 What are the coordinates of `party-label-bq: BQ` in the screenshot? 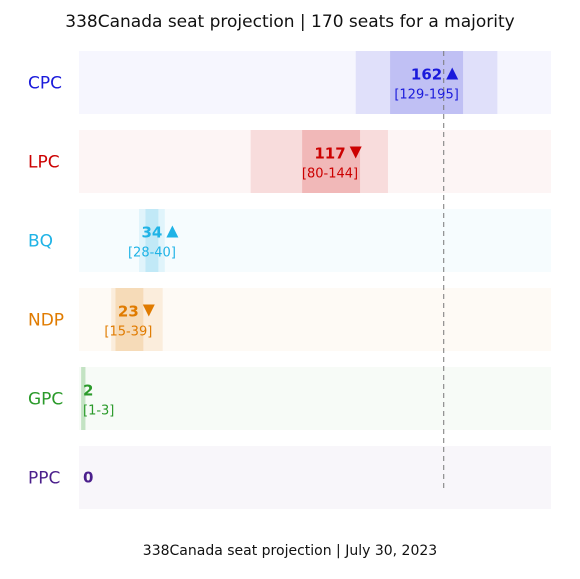 It's located at (40, 242).